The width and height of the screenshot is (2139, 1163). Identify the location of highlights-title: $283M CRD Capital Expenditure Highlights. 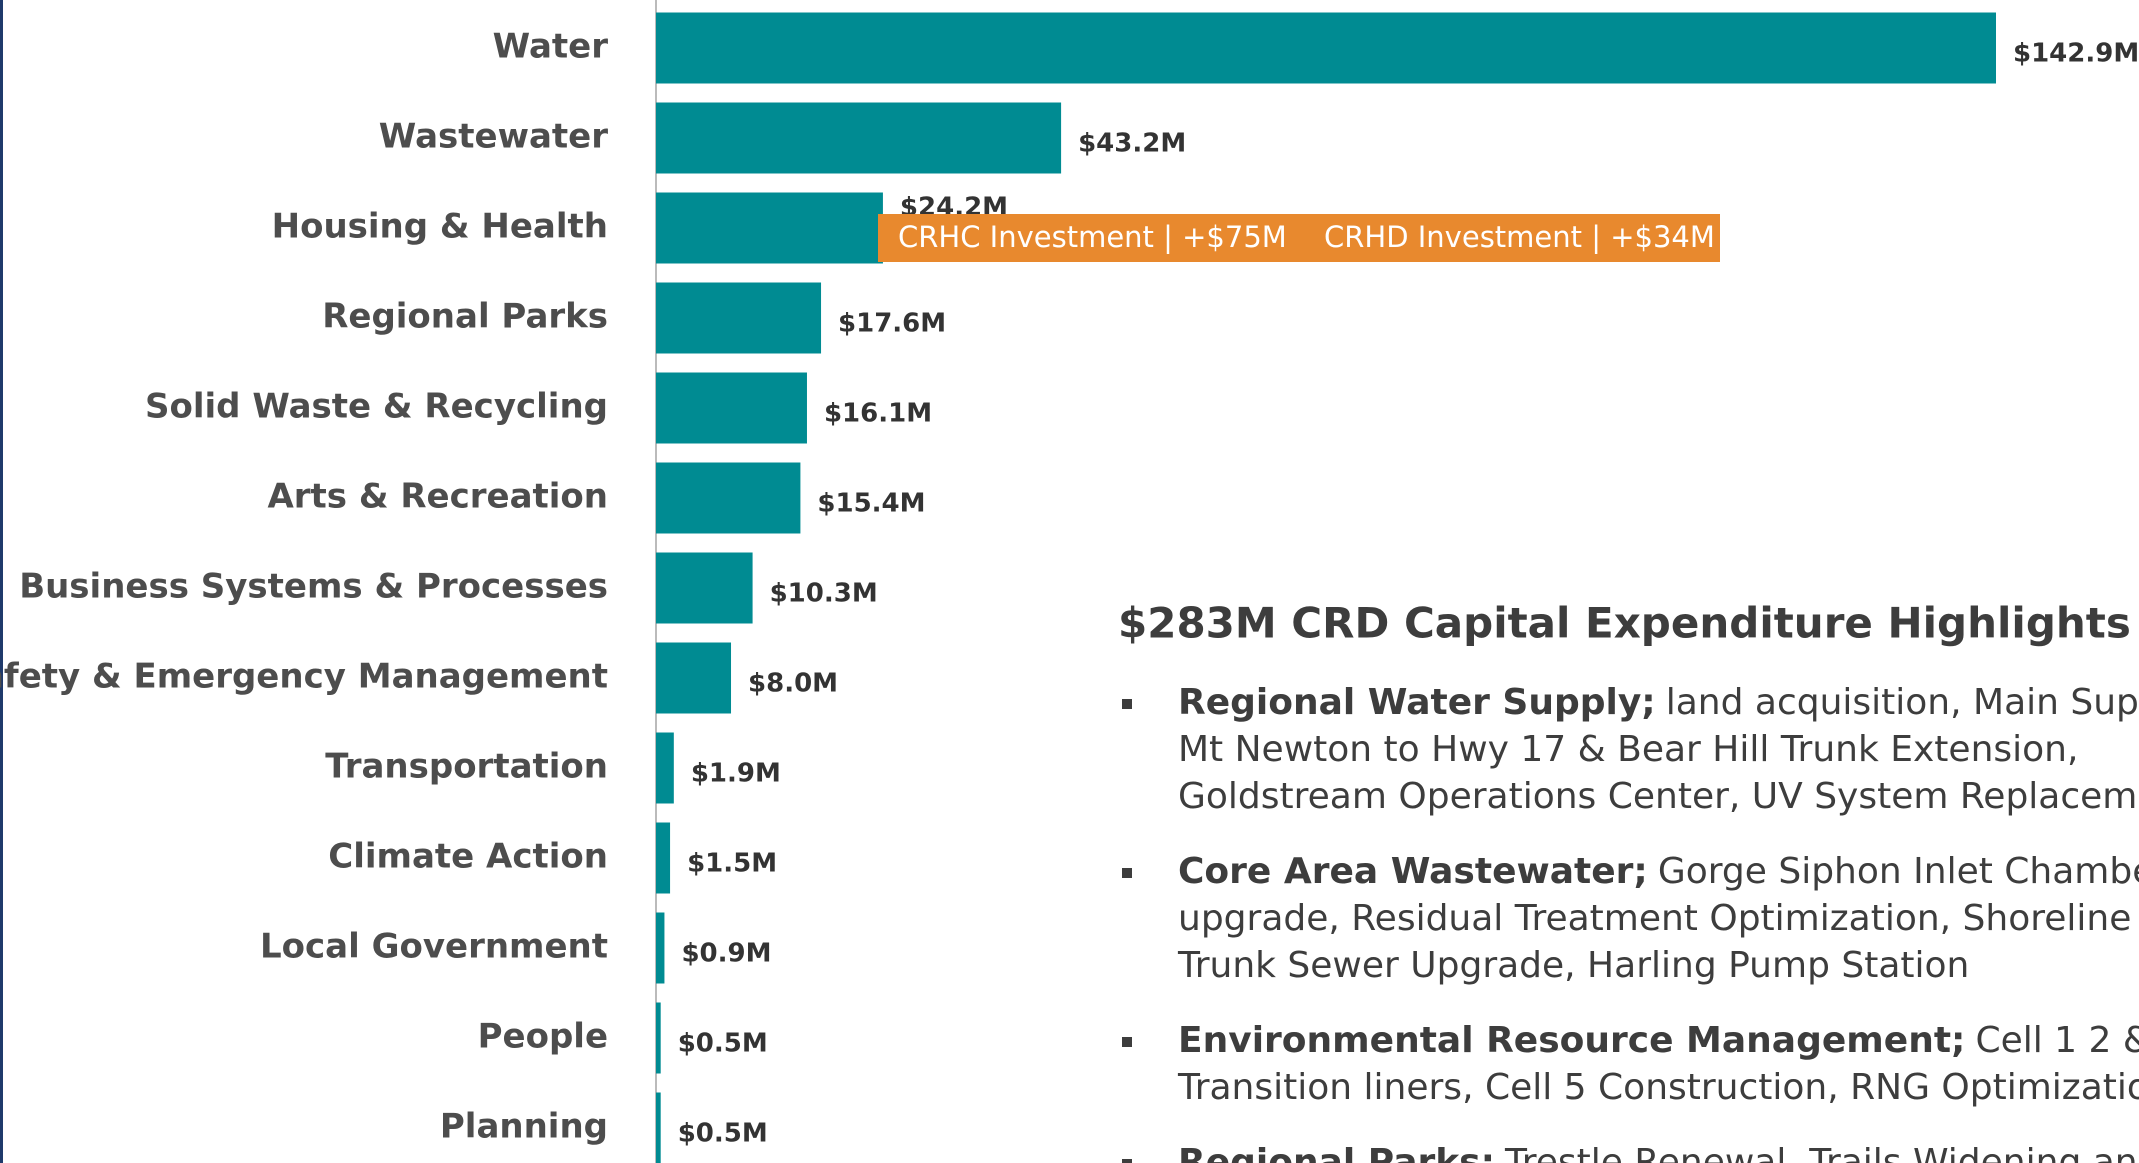
(1624, 623).